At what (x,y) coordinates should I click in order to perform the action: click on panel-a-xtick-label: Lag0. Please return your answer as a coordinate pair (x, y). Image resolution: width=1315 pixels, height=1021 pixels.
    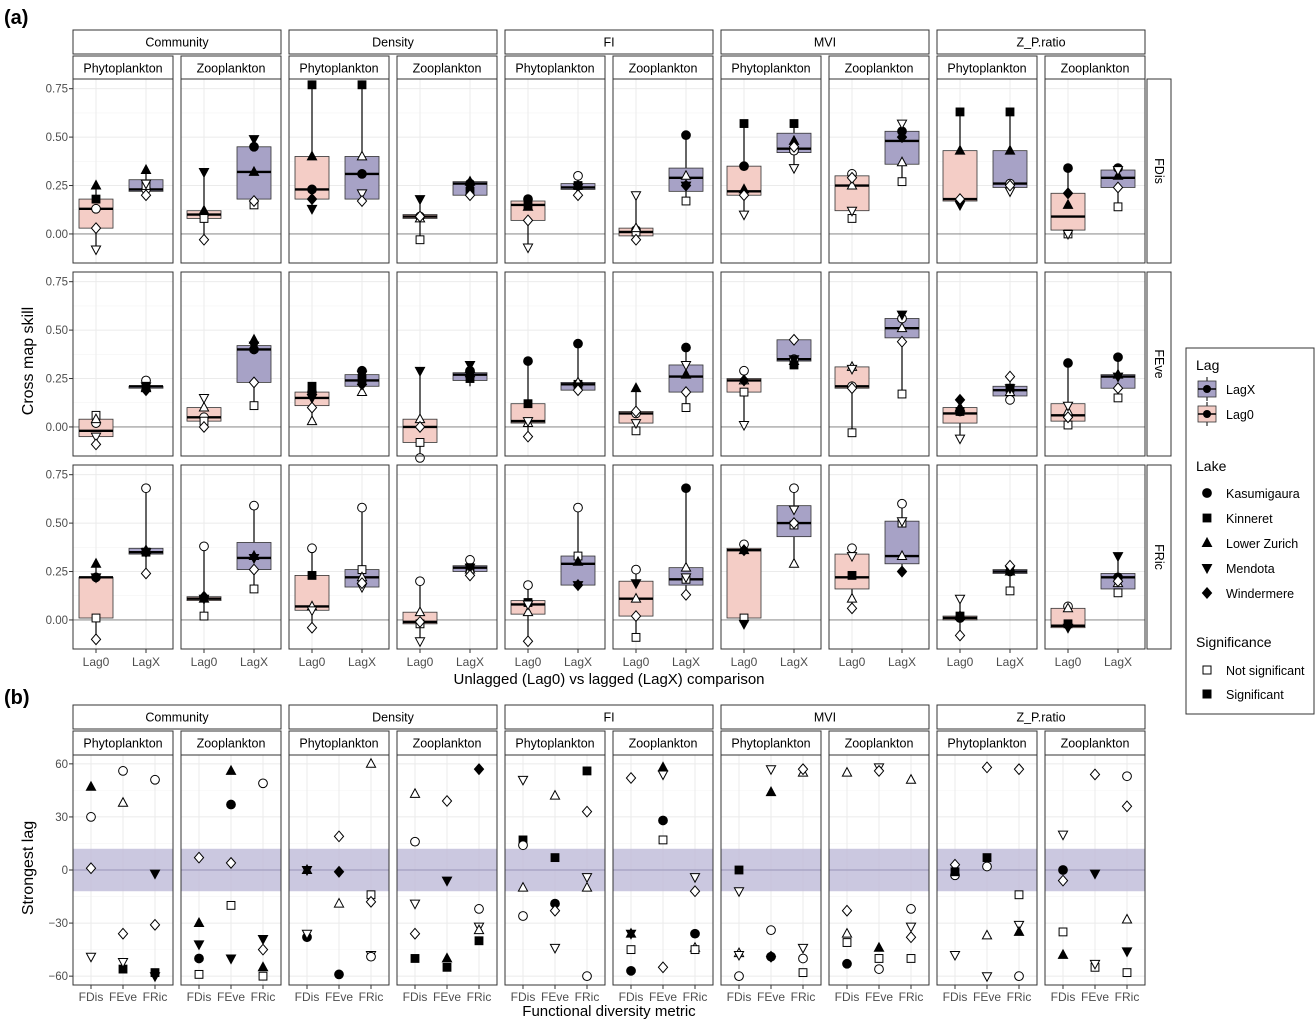
    Looking at the image, I should click on (960, 662).